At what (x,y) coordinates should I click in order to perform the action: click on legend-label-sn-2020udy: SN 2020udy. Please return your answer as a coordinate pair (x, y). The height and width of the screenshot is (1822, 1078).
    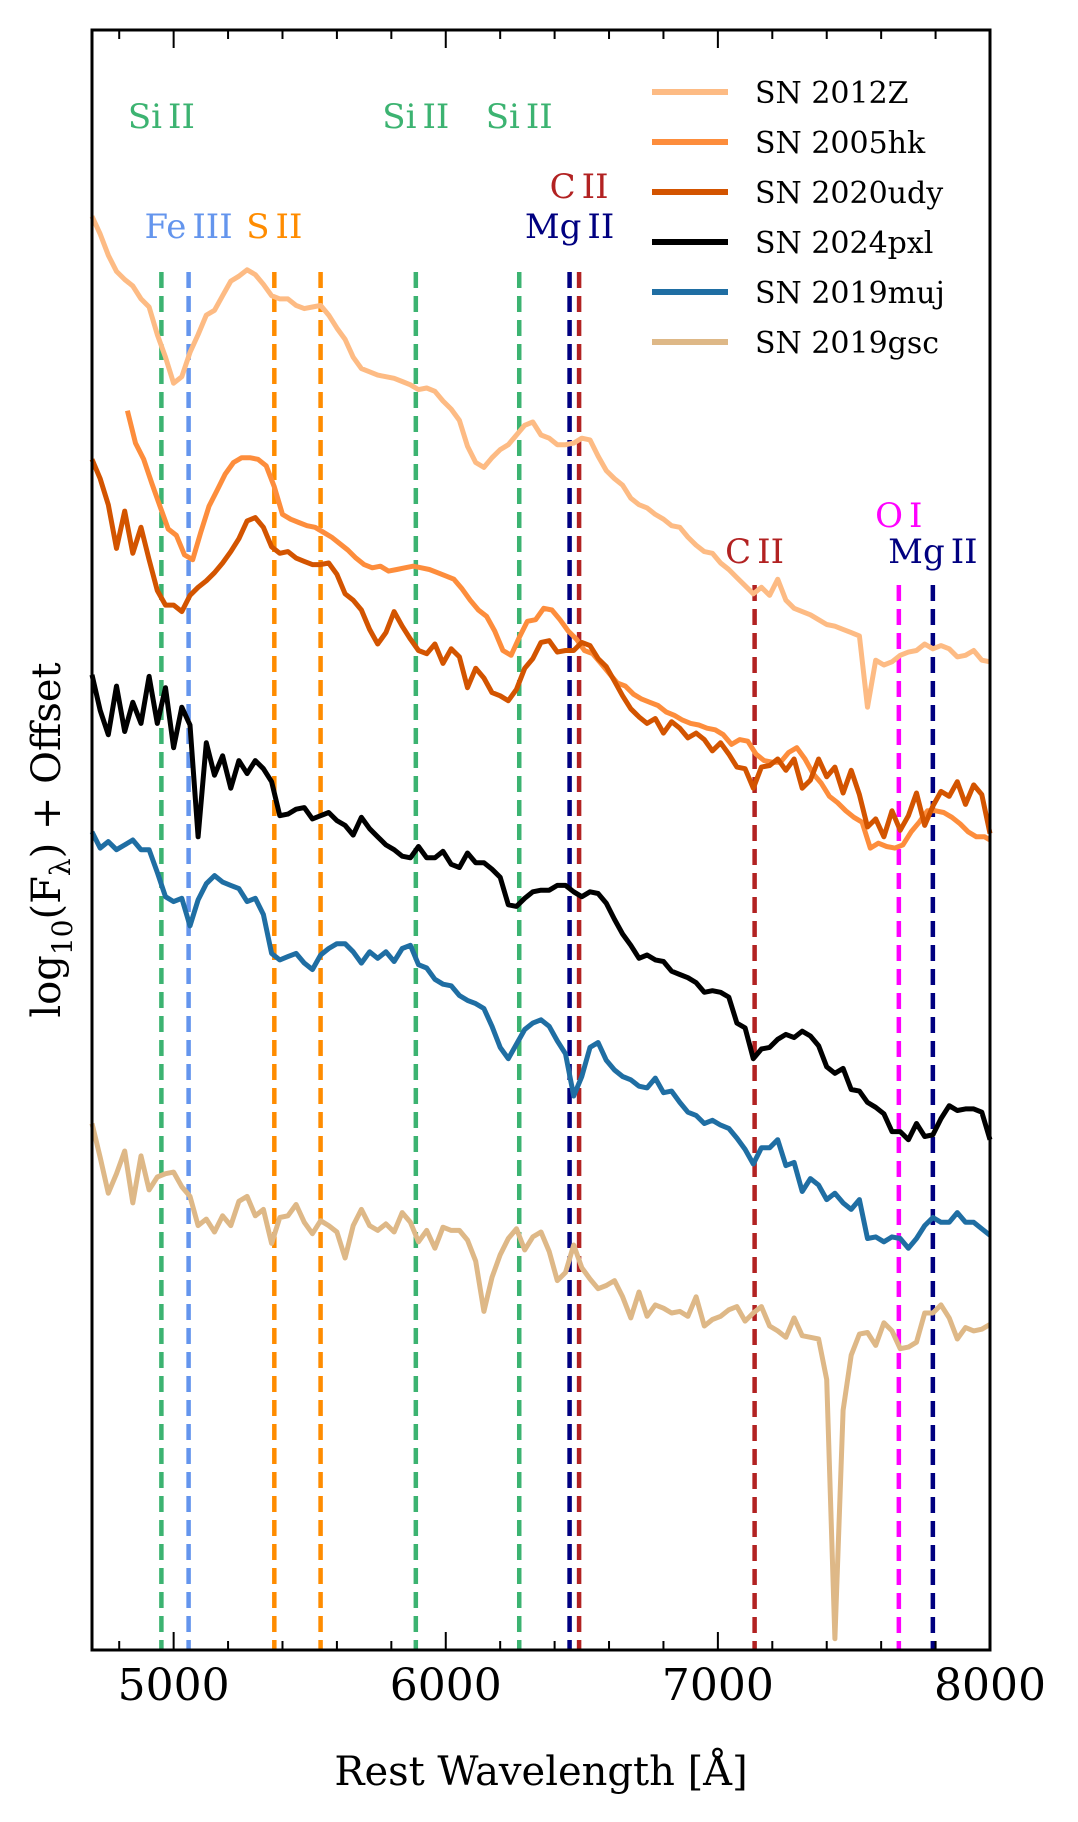
    Looking at the image, I should click on (849, 193).